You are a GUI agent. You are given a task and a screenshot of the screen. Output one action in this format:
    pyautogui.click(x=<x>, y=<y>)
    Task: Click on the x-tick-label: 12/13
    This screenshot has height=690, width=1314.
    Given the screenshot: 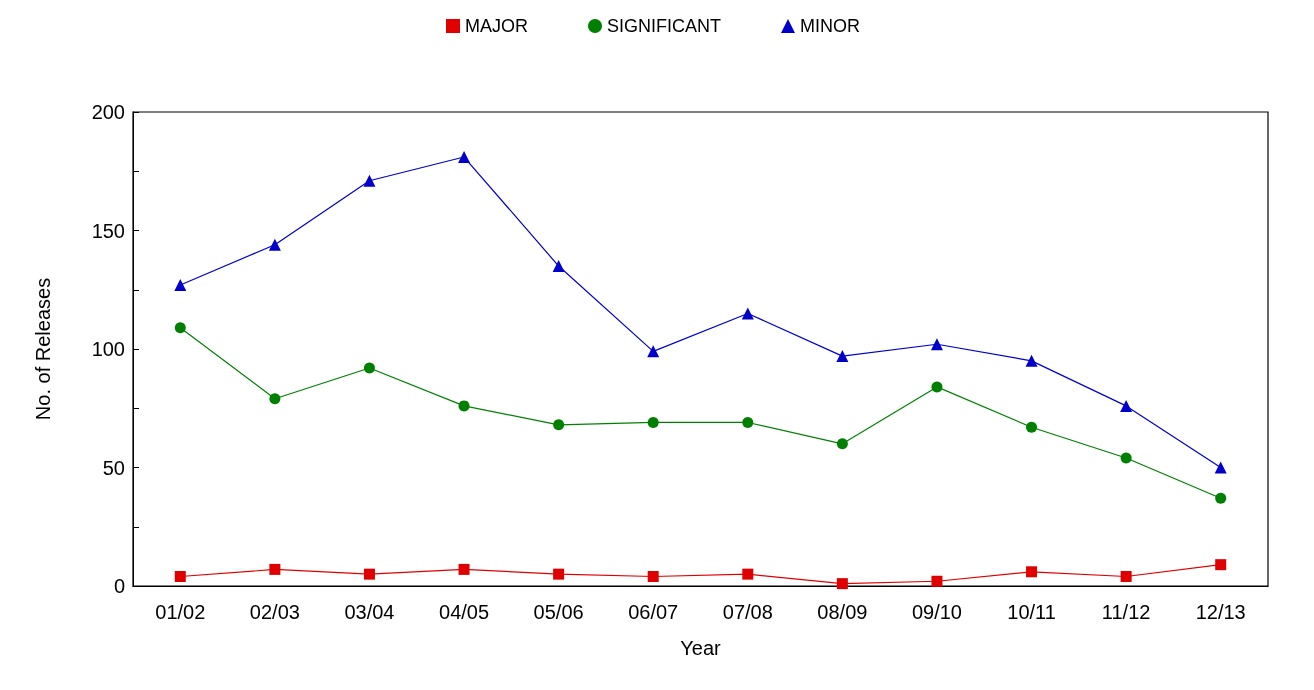 What is the action you would take?
    pyautogui.click(x=1220, y=612)
    